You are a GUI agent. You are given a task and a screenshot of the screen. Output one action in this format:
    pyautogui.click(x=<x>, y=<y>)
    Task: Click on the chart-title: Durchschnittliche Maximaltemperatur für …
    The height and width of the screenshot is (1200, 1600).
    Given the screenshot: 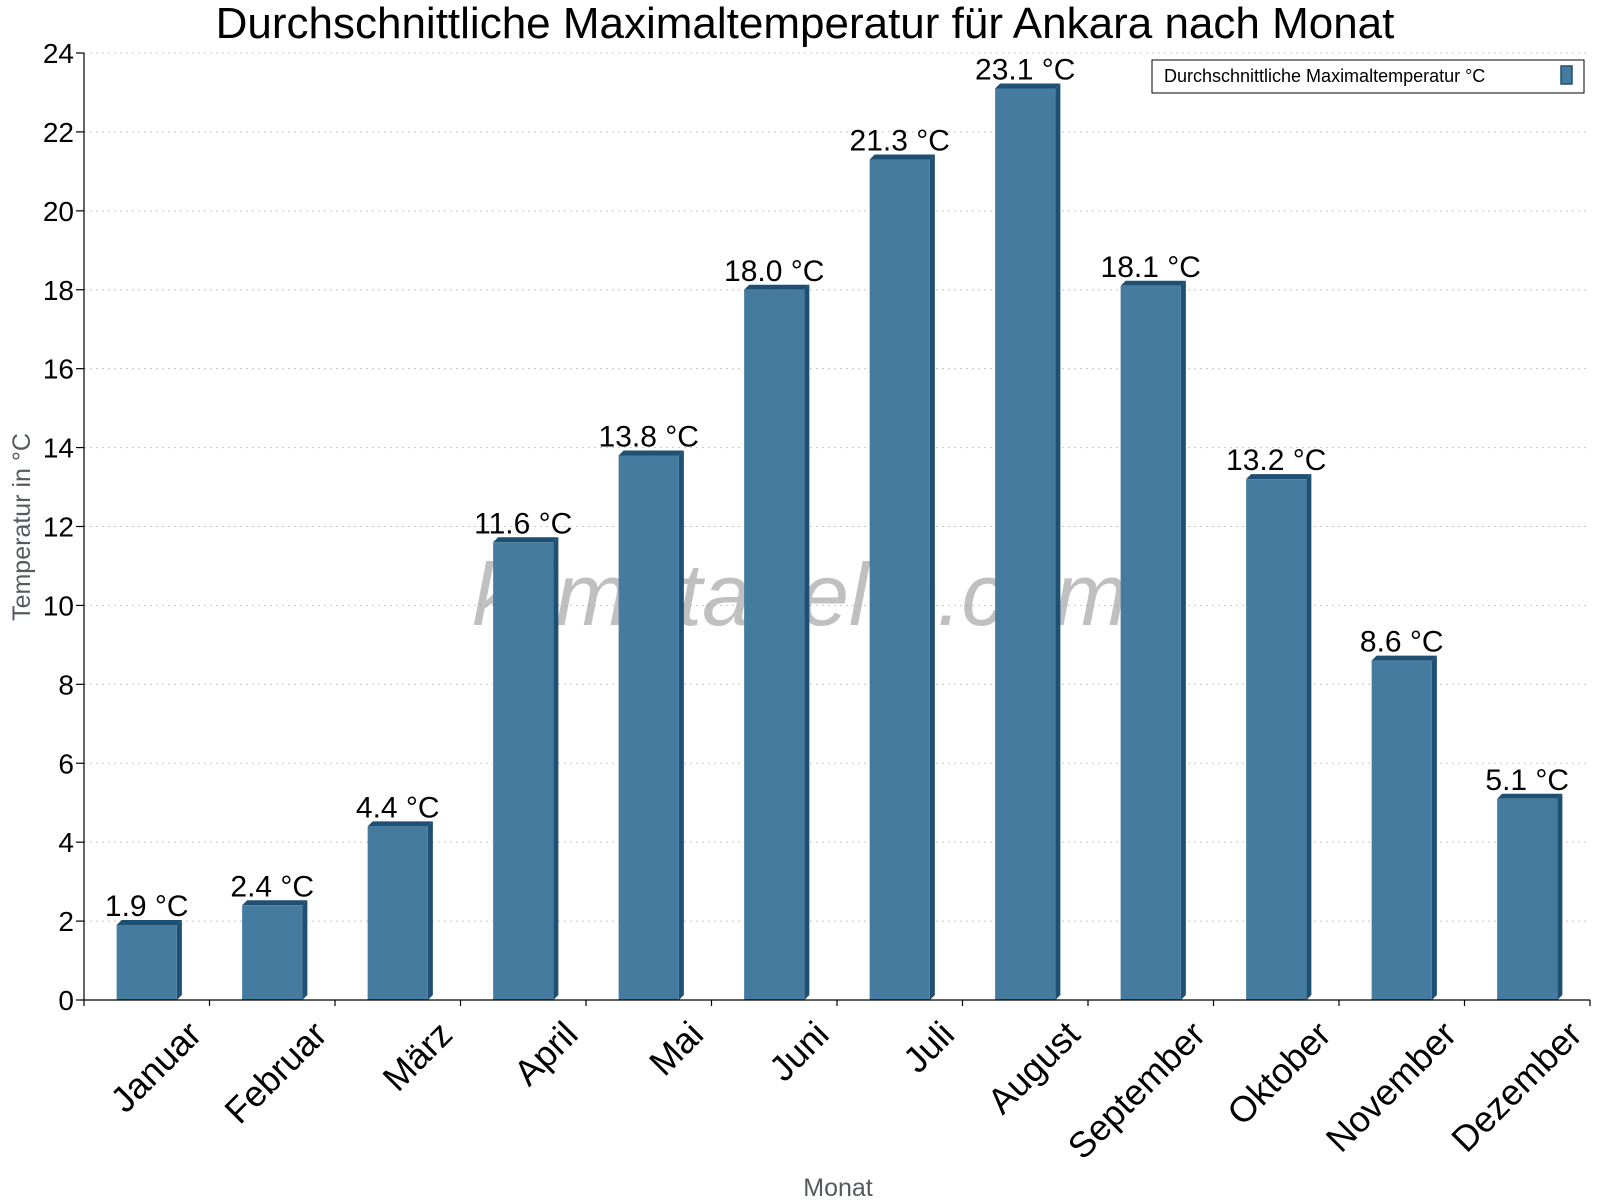 What is the action you would take?
    pyautogui.click(x=805, y=24)
    